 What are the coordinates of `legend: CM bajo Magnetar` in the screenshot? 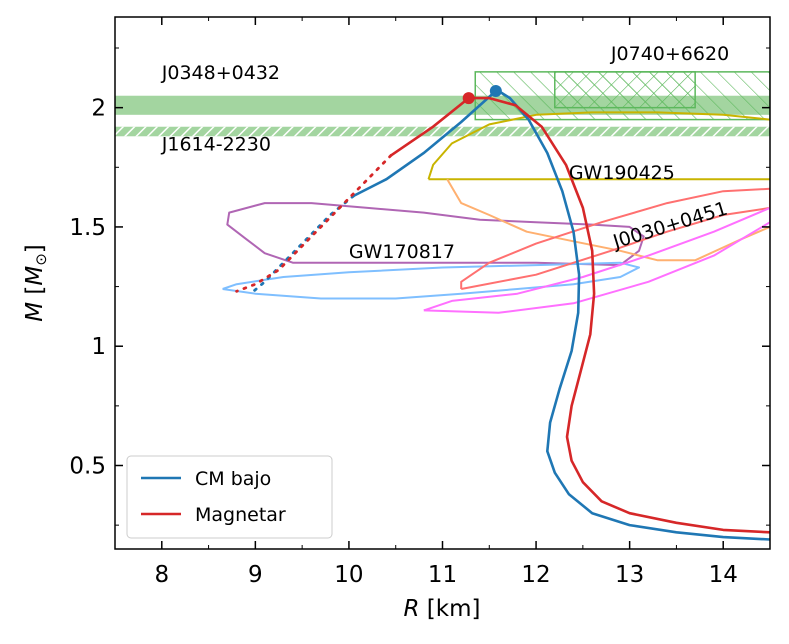 It's located at (229, 497).